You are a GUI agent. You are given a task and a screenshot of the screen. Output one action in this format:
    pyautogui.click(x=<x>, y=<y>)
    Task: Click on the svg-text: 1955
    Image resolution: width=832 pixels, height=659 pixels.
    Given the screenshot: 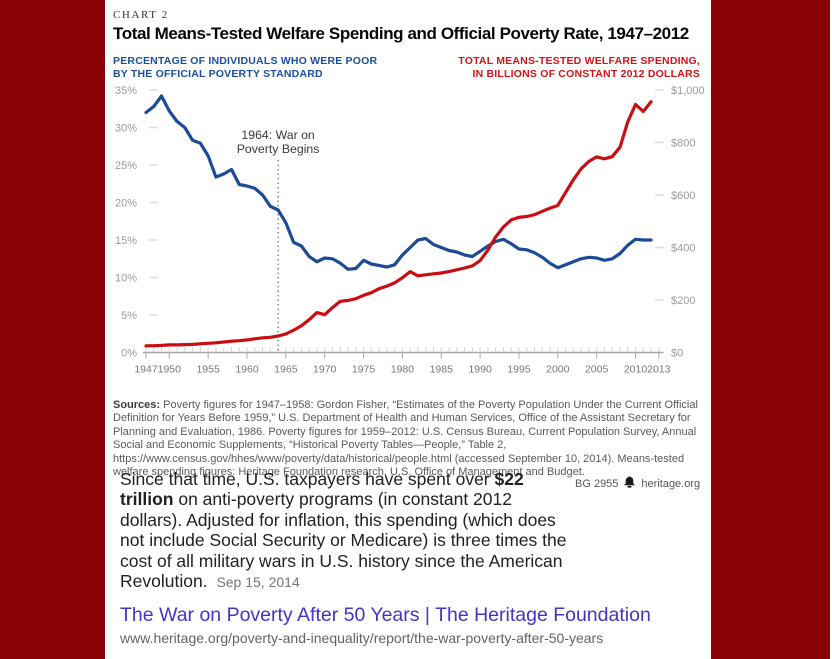 What is the action you would take?
    pyautogui.click(x=208, y=370)
    